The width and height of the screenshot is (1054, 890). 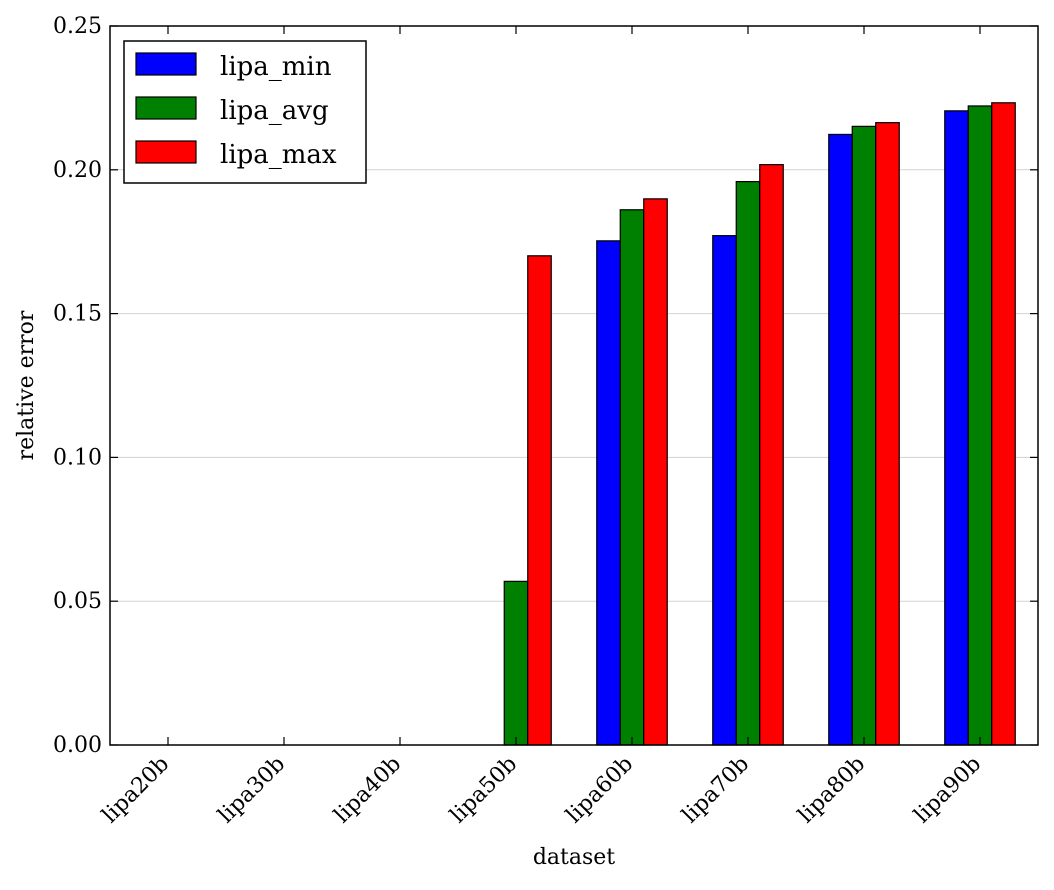 What do you see at coordinates (840, 439) in the screenshot?
I see `bar-lipa_min-lipa80b` at bounding box center [840, 439].